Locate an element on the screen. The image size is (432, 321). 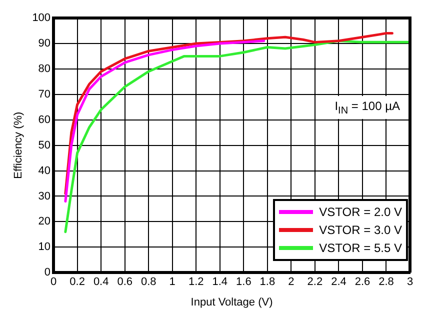
x-tick-label: 1 is located at coordinates (172, 282).